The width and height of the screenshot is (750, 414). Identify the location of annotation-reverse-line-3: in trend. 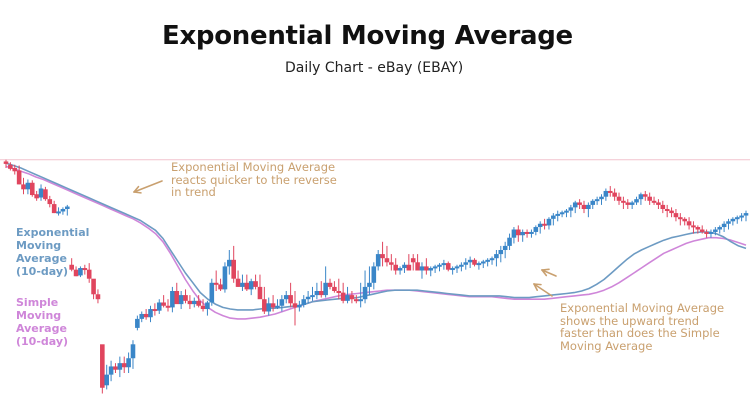
(193, 192).